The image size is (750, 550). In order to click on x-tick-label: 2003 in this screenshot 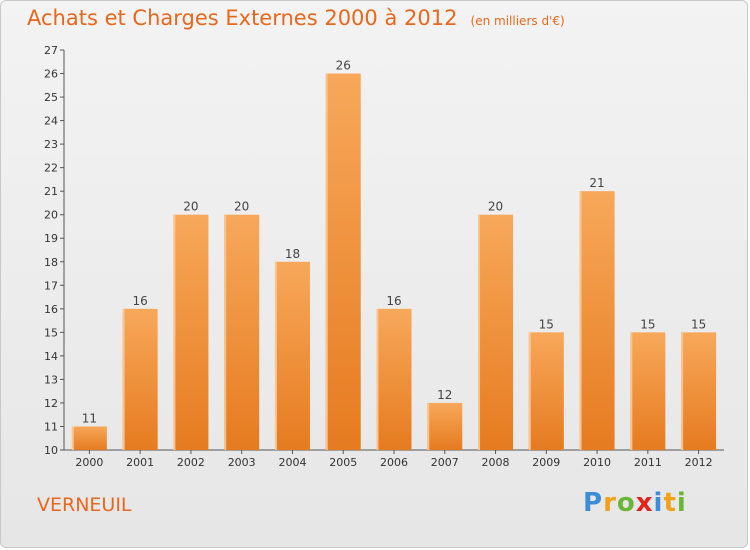, I will do `click(242, 462)`.